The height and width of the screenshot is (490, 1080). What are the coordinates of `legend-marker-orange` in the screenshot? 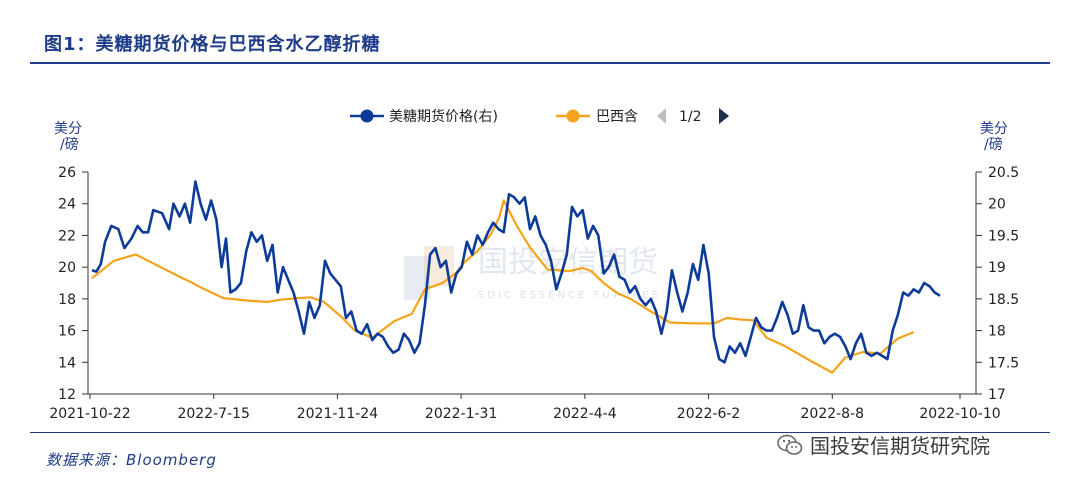 It's located at (573, 116).